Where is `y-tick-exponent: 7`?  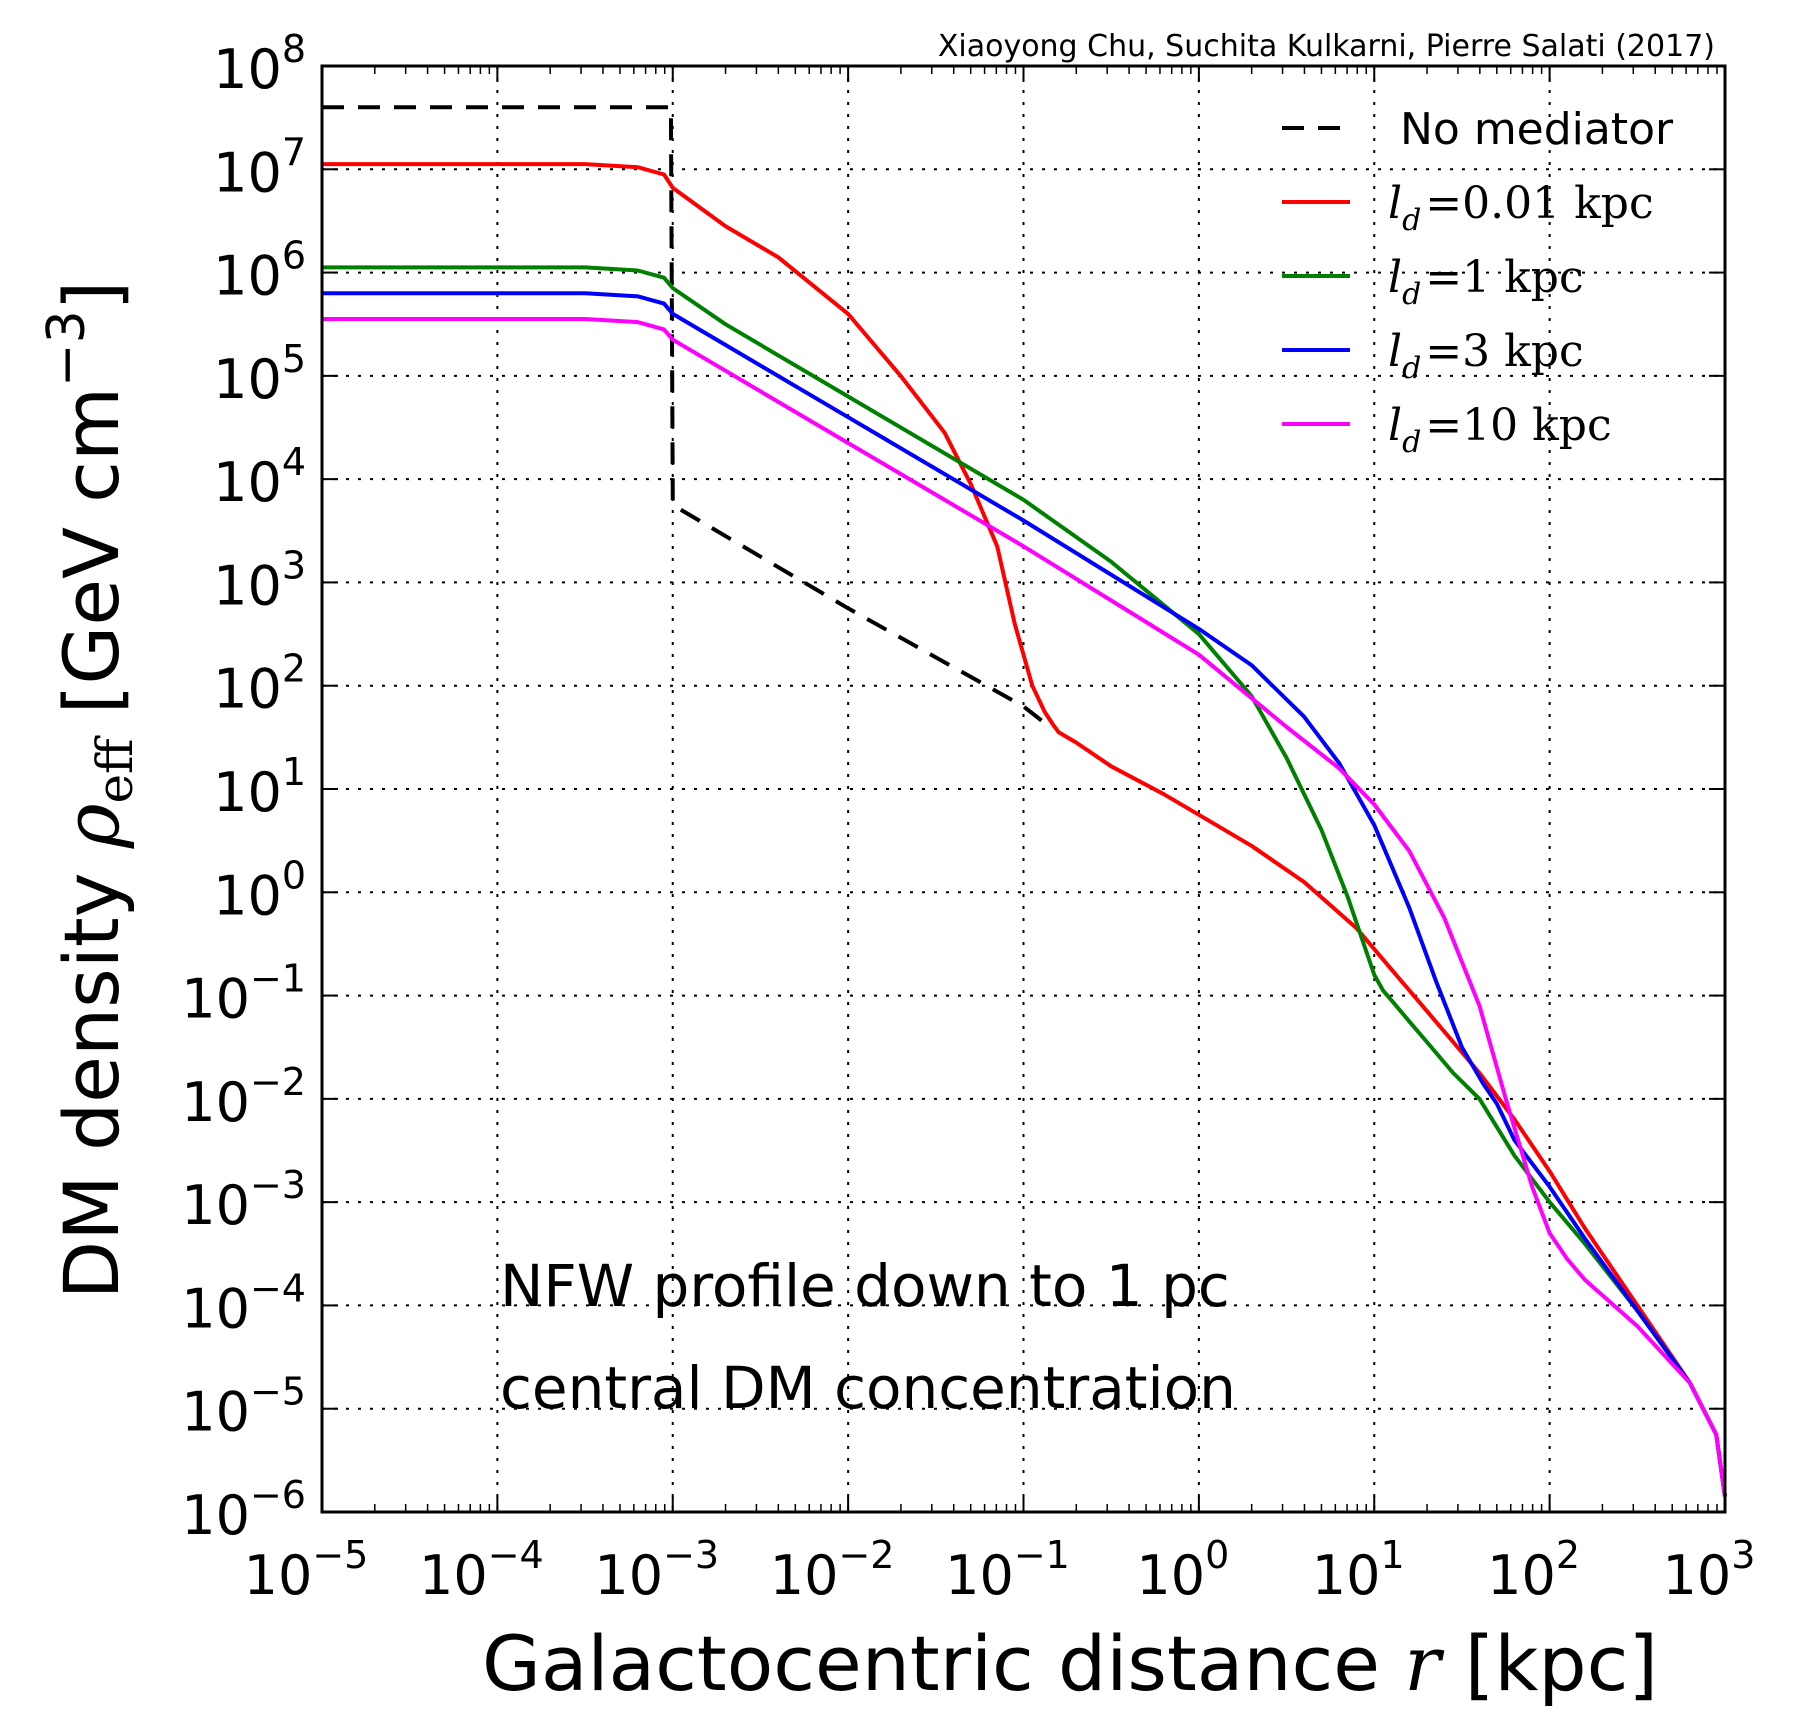 y-tick-exponent: 7 is located at coordinates (294, 152).